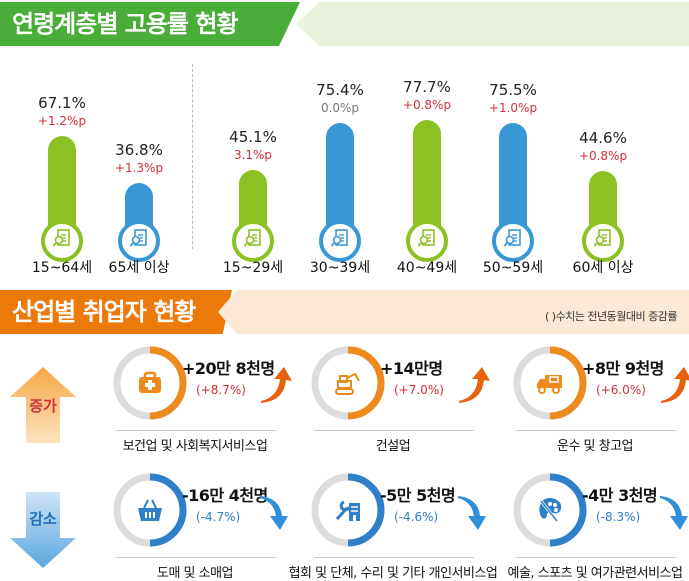 The height and width of the screenshot is (581, 689). I want to click on industry-percent: (+8.7%), so click(221, 390).